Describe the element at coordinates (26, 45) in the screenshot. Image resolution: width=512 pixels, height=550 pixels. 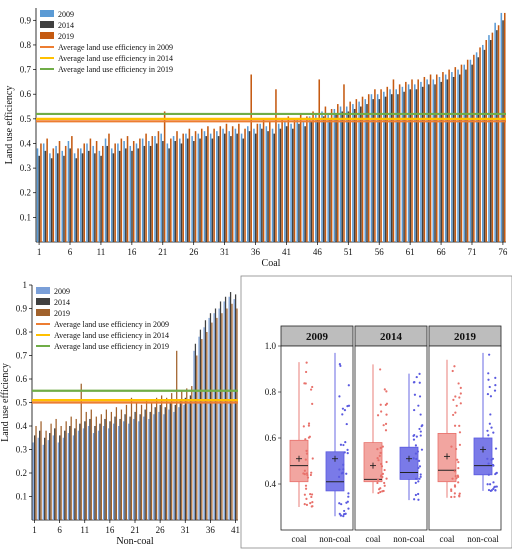
I see `y-tick-label: 0.8` at that location.